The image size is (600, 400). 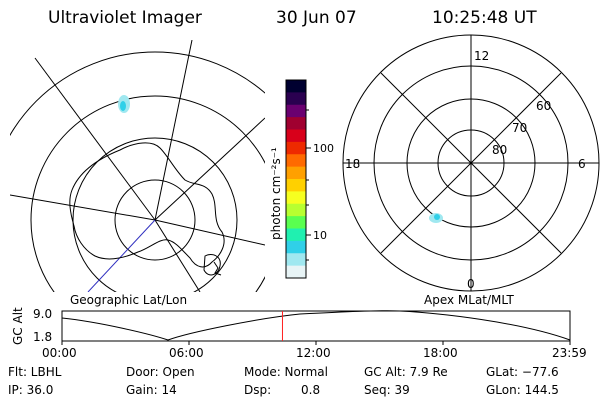 I want to click on orbit-frame, so click(x=316, y=326).